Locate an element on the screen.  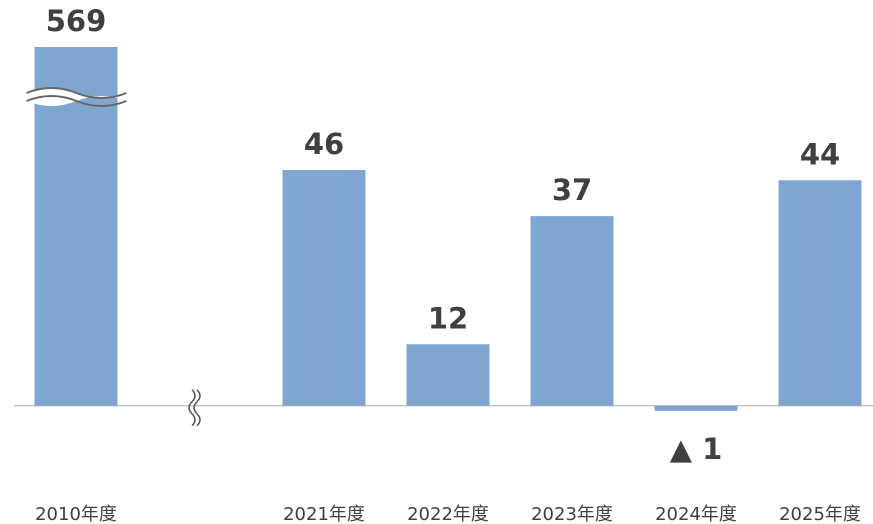
value-label: 12 is located at coordinates (448, 318).